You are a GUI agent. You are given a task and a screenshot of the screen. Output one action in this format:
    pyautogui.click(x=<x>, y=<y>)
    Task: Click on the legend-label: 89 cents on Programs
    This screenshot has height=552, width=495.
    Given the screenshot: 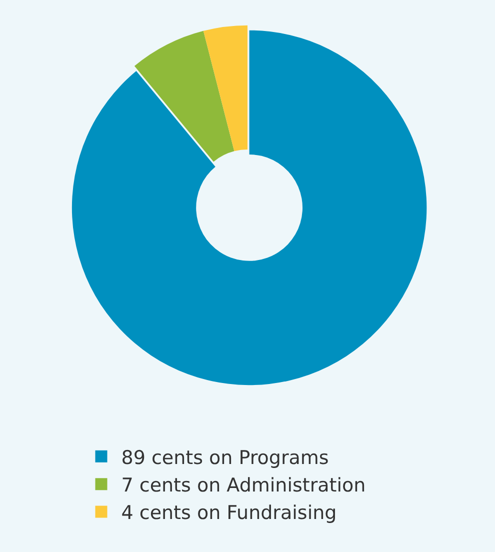 What is the action you would take?
    pyautogui.click(x=225, y=457)
    